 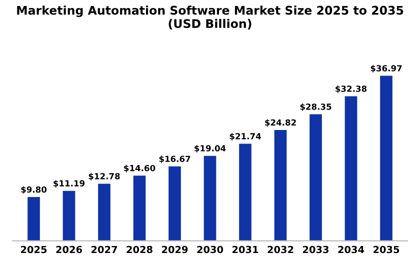 I want to click on x-tick-label: 2029, so click(x=175, y=250).